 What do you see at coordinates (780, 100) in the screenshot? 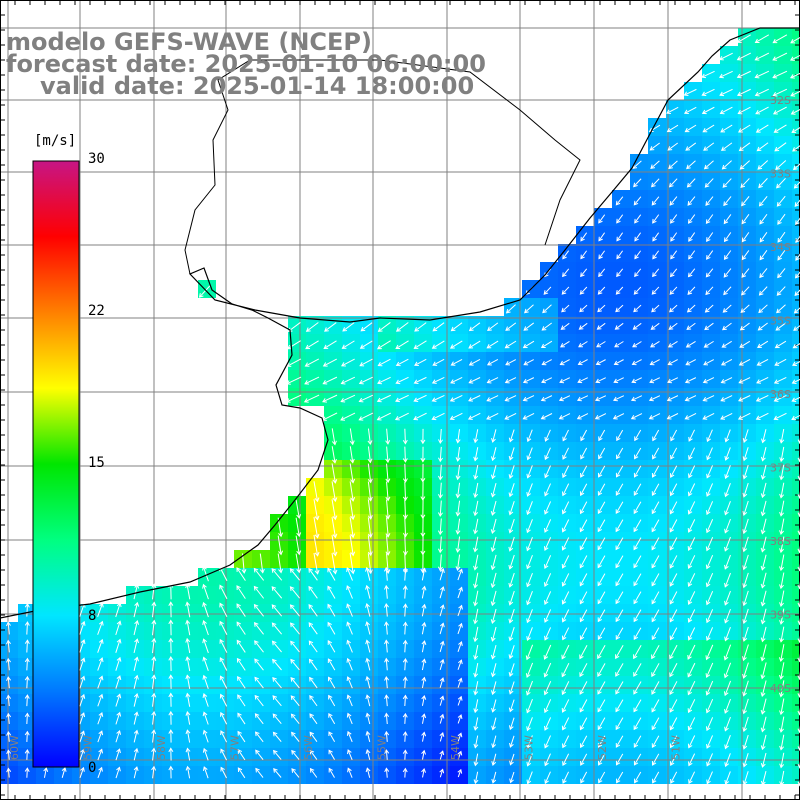
I see `lat-label: 32S` at bounding box center [780, 100].